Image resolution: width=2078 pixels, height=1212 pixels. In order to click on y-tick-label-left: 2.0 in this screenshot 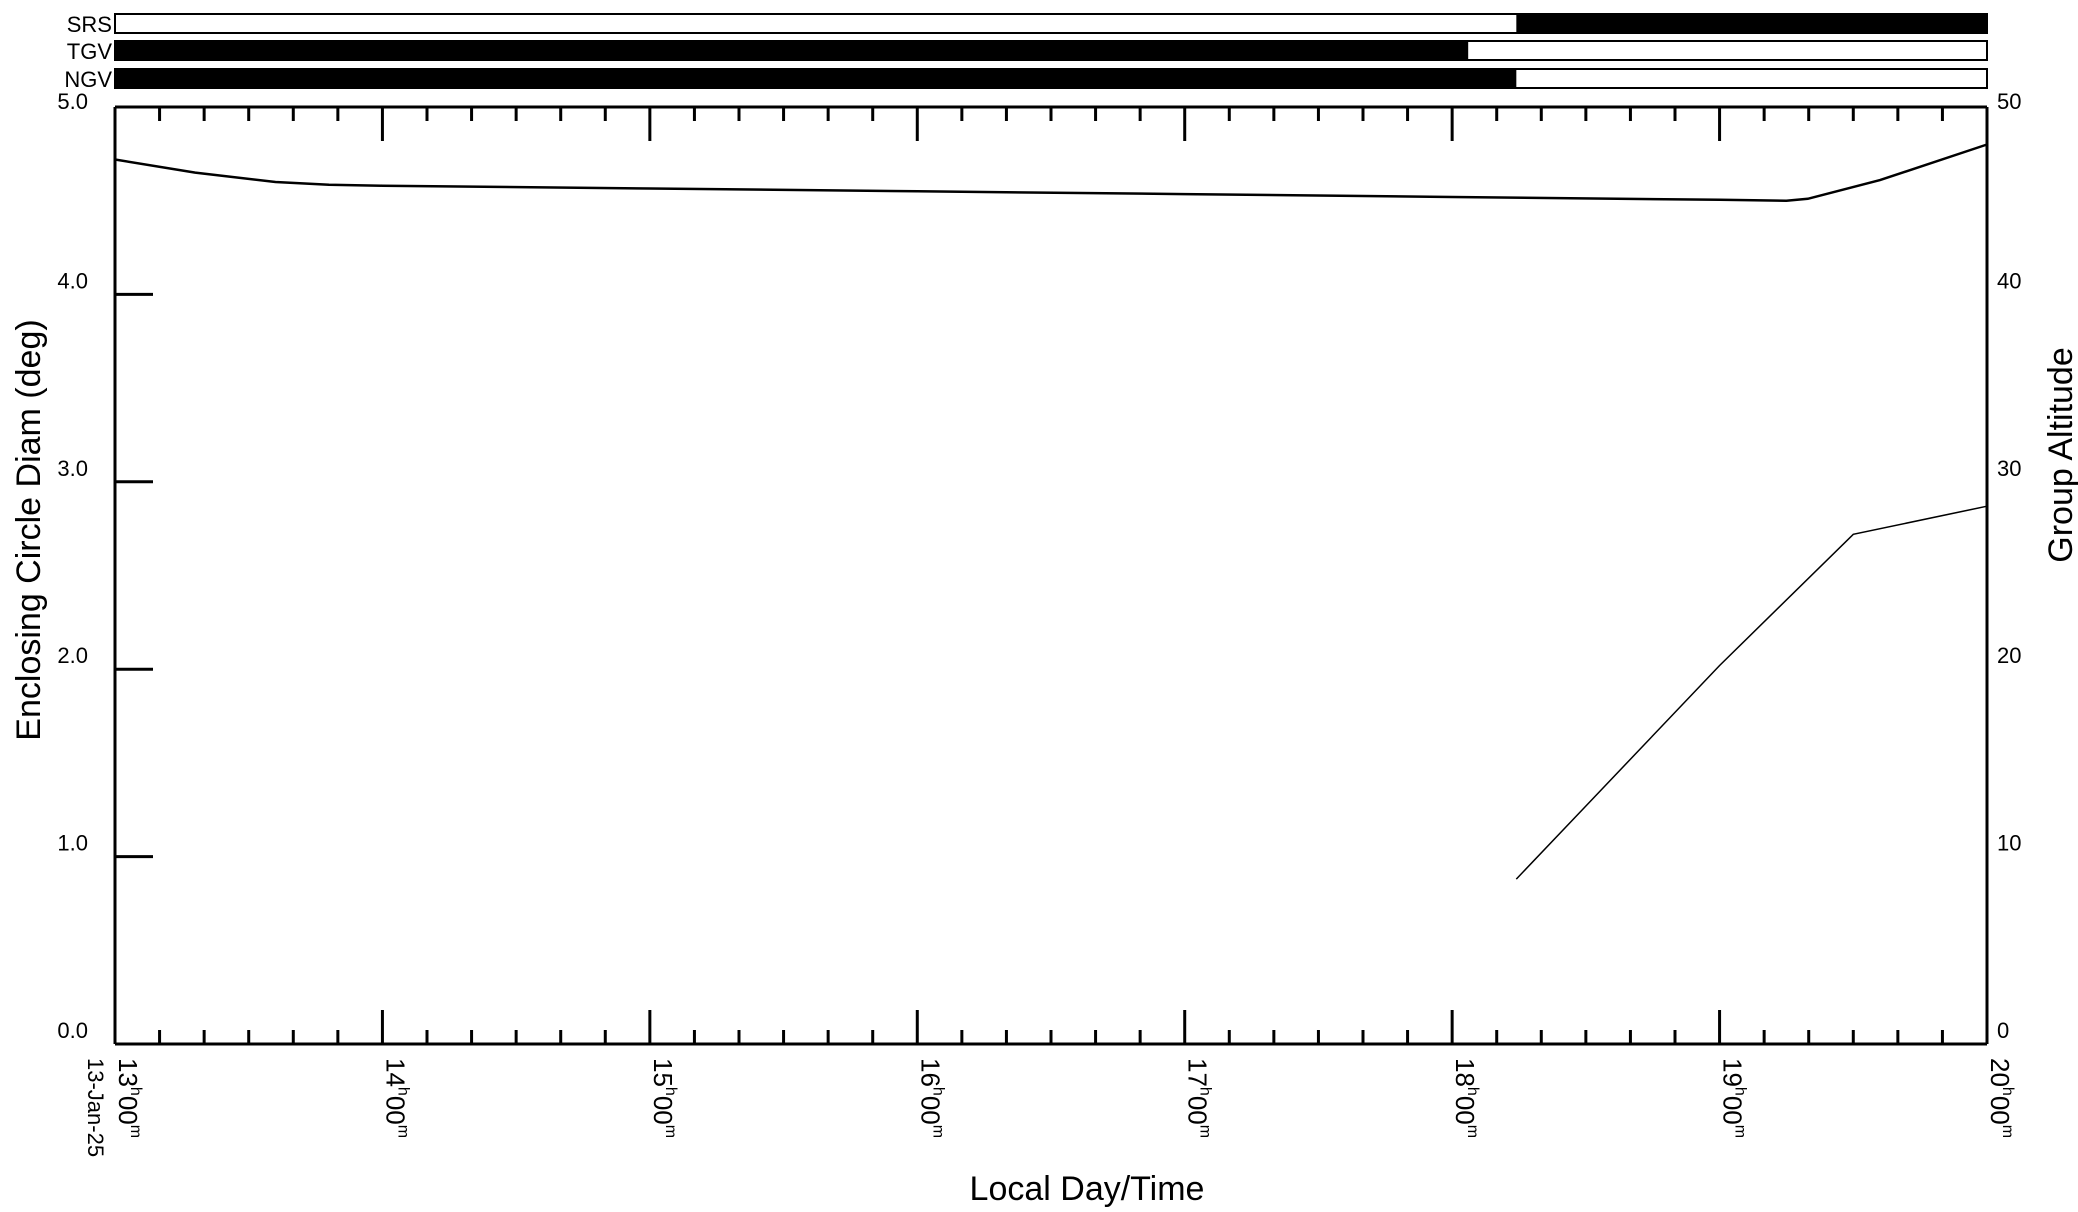, I will do `click(72, 655)`.